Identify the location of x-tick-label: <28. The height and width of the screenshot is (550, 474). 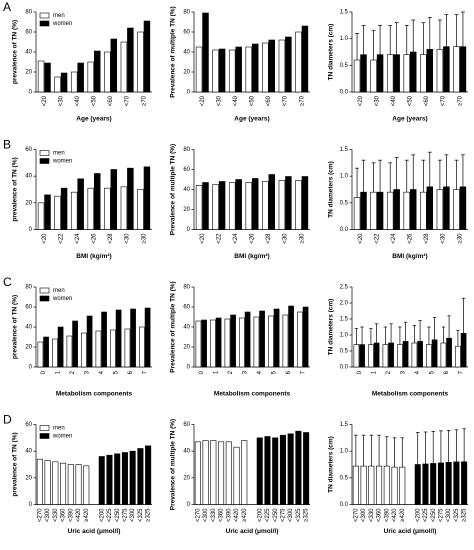
(269, 238).